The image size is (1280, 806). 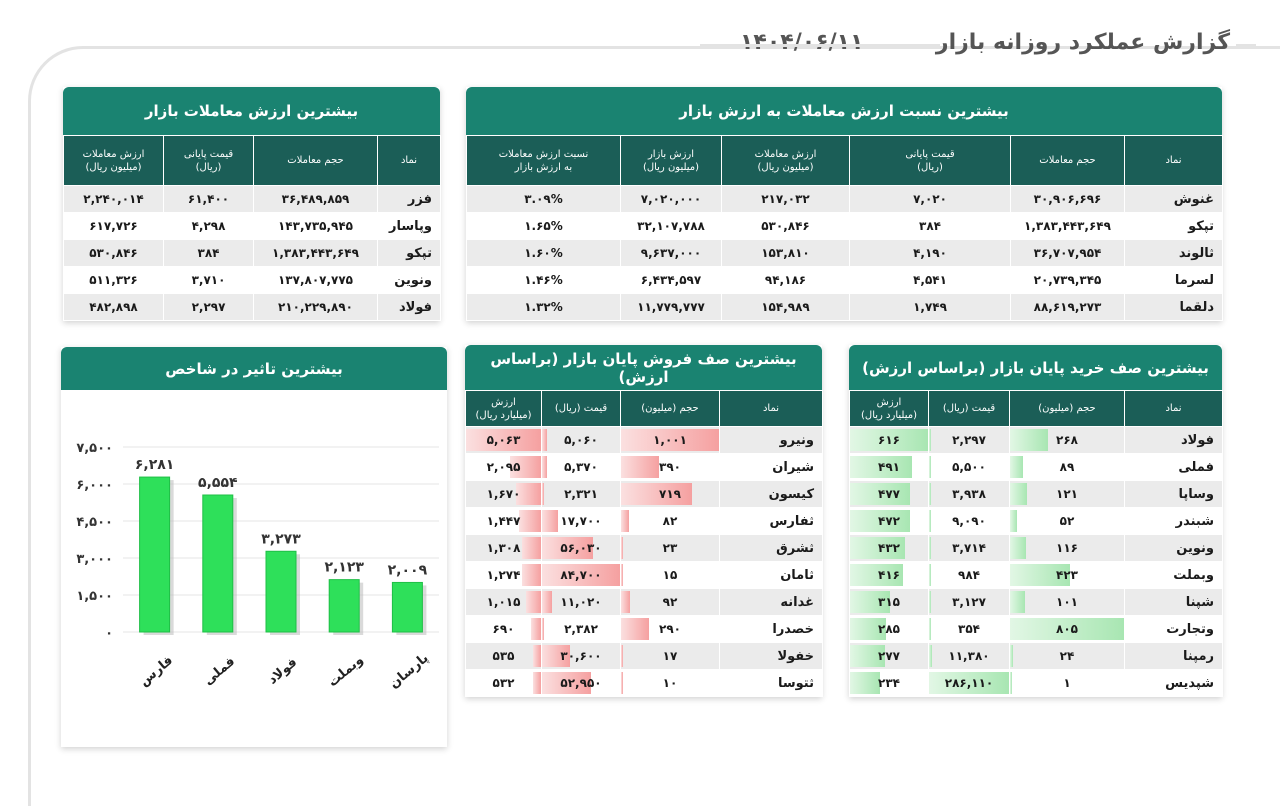 What do you see at coordinates (1173, 199) in the screenshot?
I see `symbol-cell: غنوش` at bounding box center [1173, 199].